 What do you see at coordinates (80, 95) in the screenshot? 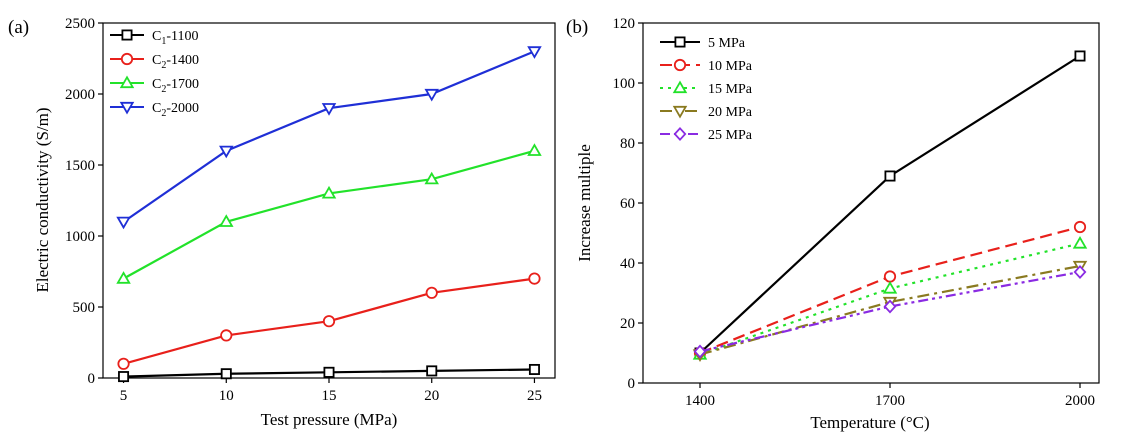
I see `panel-a-y-tick-label: 2000` at bounding box center [80, 95].